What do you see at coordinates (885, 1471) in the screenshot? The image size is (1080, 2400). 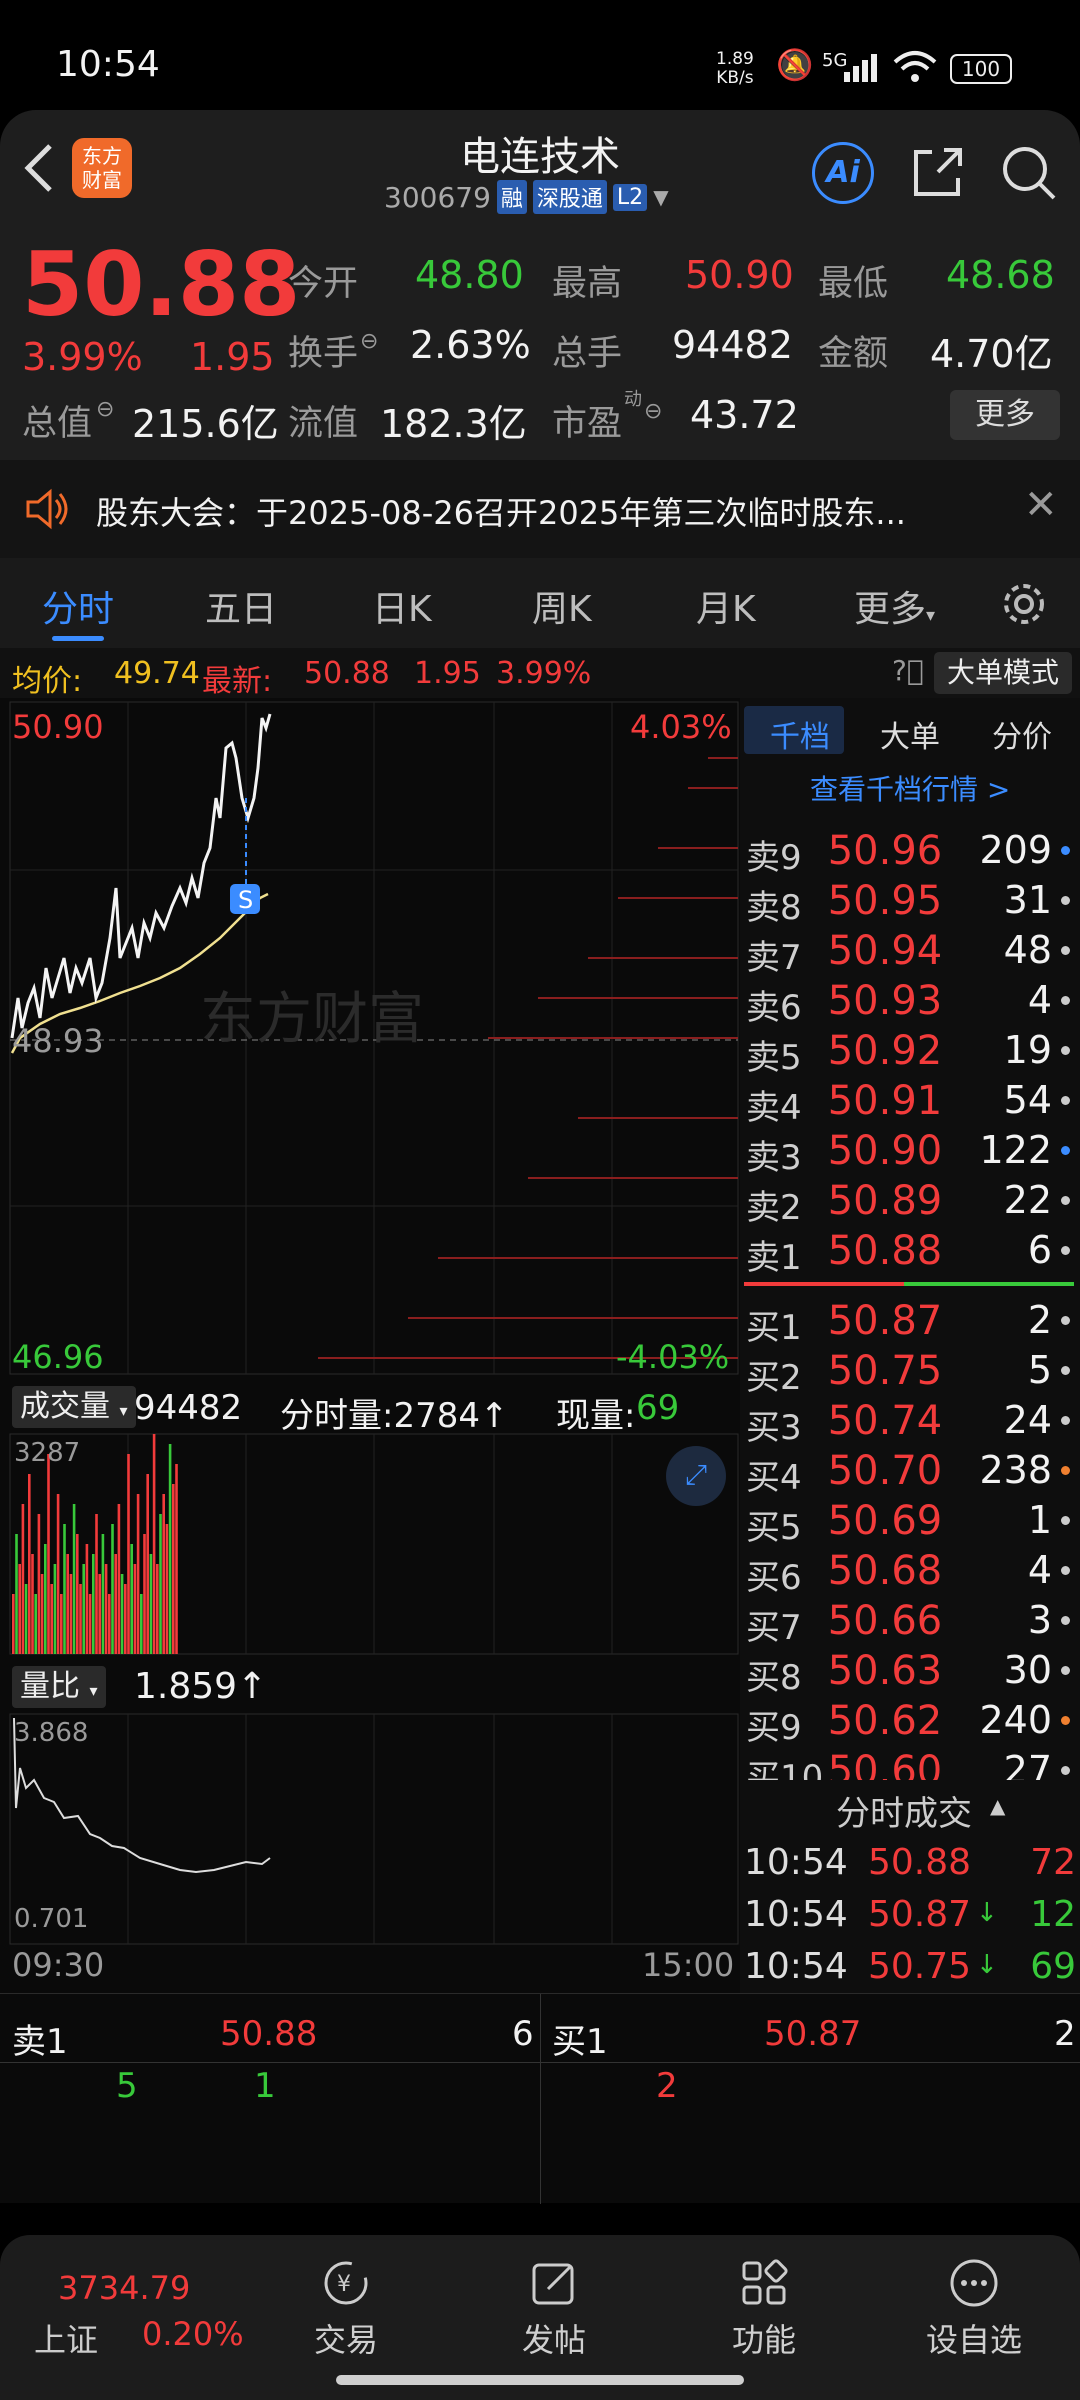 I see `bid-price: 50.70` at bounding box center [885, 1471].